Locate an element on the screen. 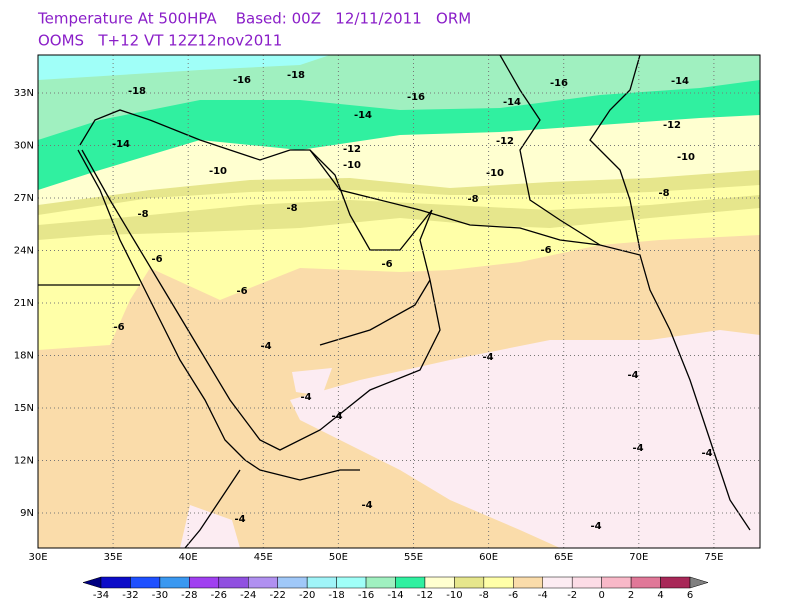 The width and height of the screenshot is (800, 604). colorbar-label: -2 is located at coordinates (572, 595).